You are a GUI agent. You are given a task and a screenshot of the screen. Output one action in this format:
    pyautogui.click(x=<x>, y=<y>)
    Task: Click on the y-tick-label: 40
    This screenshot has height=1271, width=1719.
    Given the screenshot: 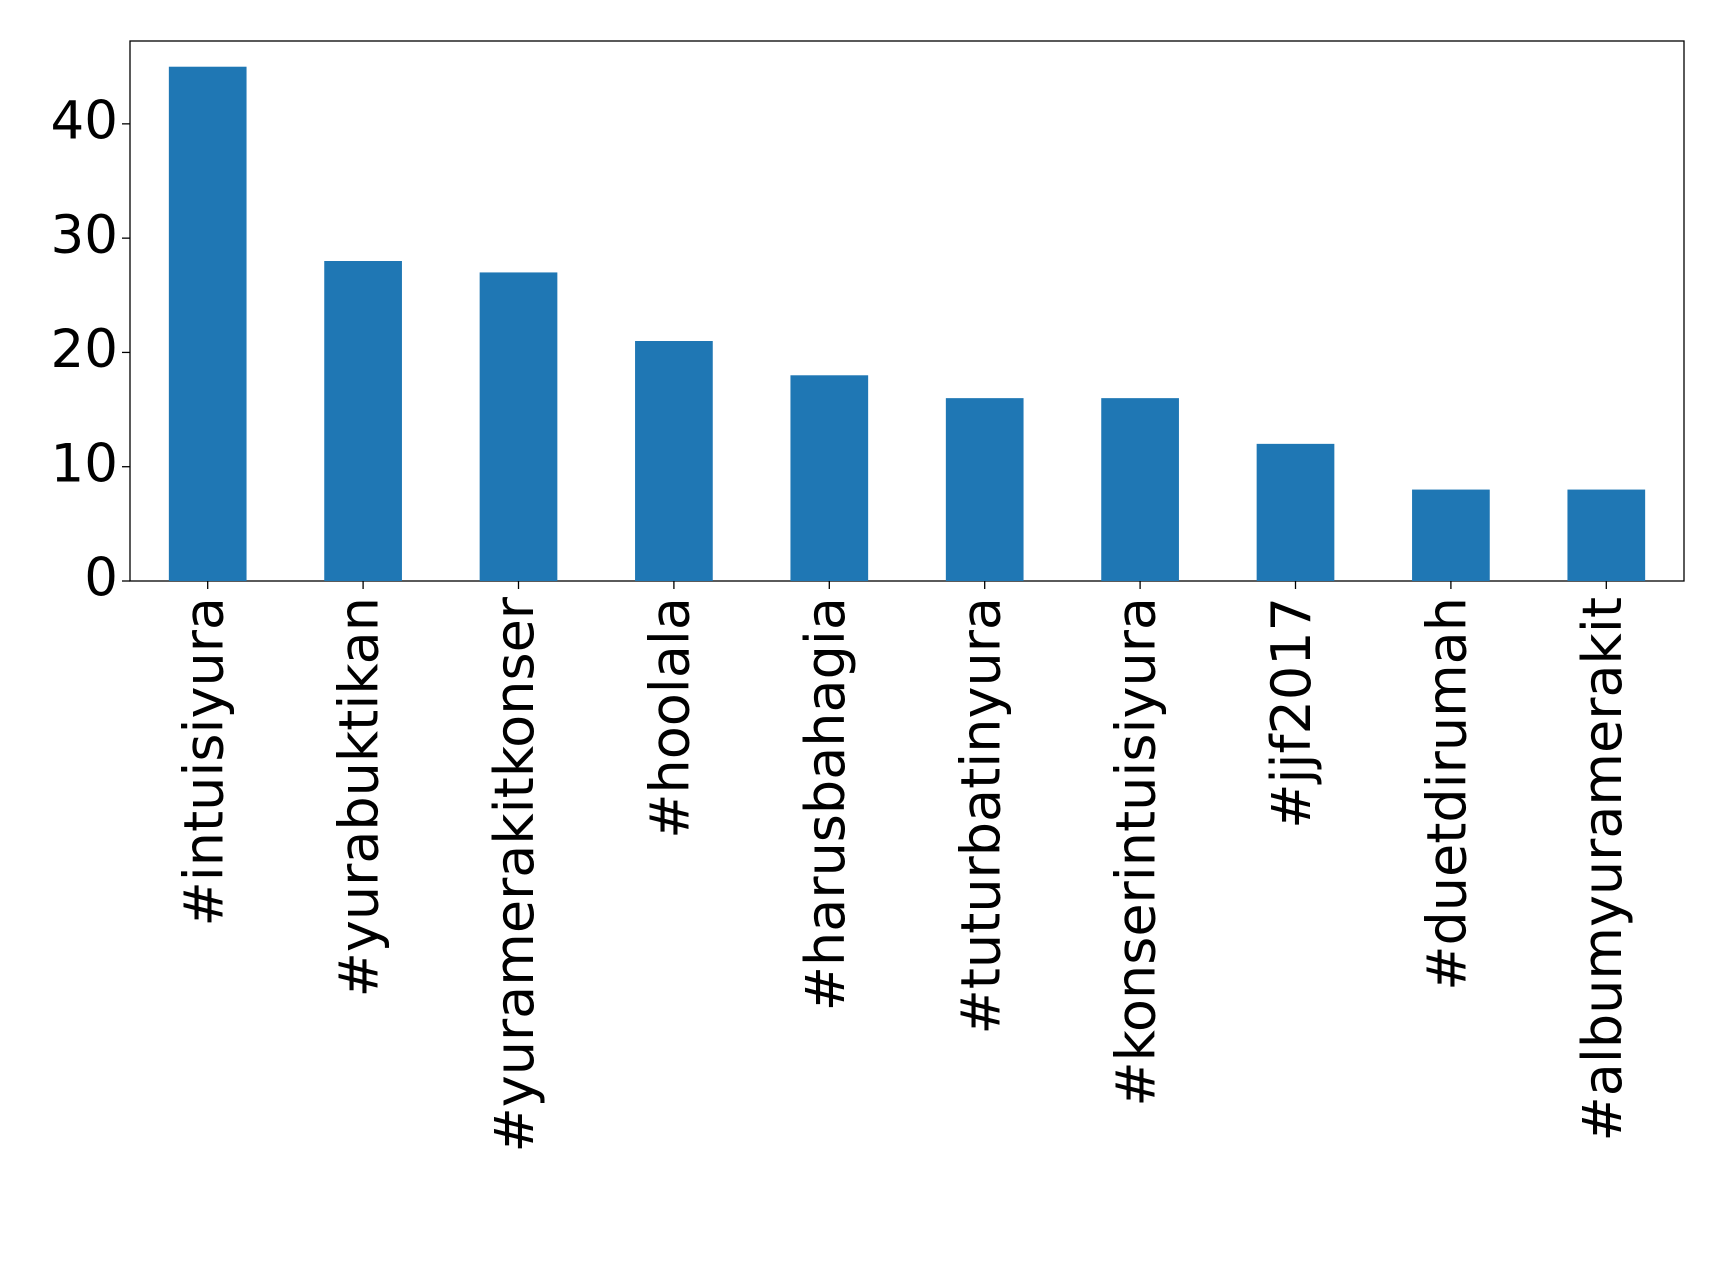 What is the action you would take?
    pyautogui.click(x=84, y=120)
    